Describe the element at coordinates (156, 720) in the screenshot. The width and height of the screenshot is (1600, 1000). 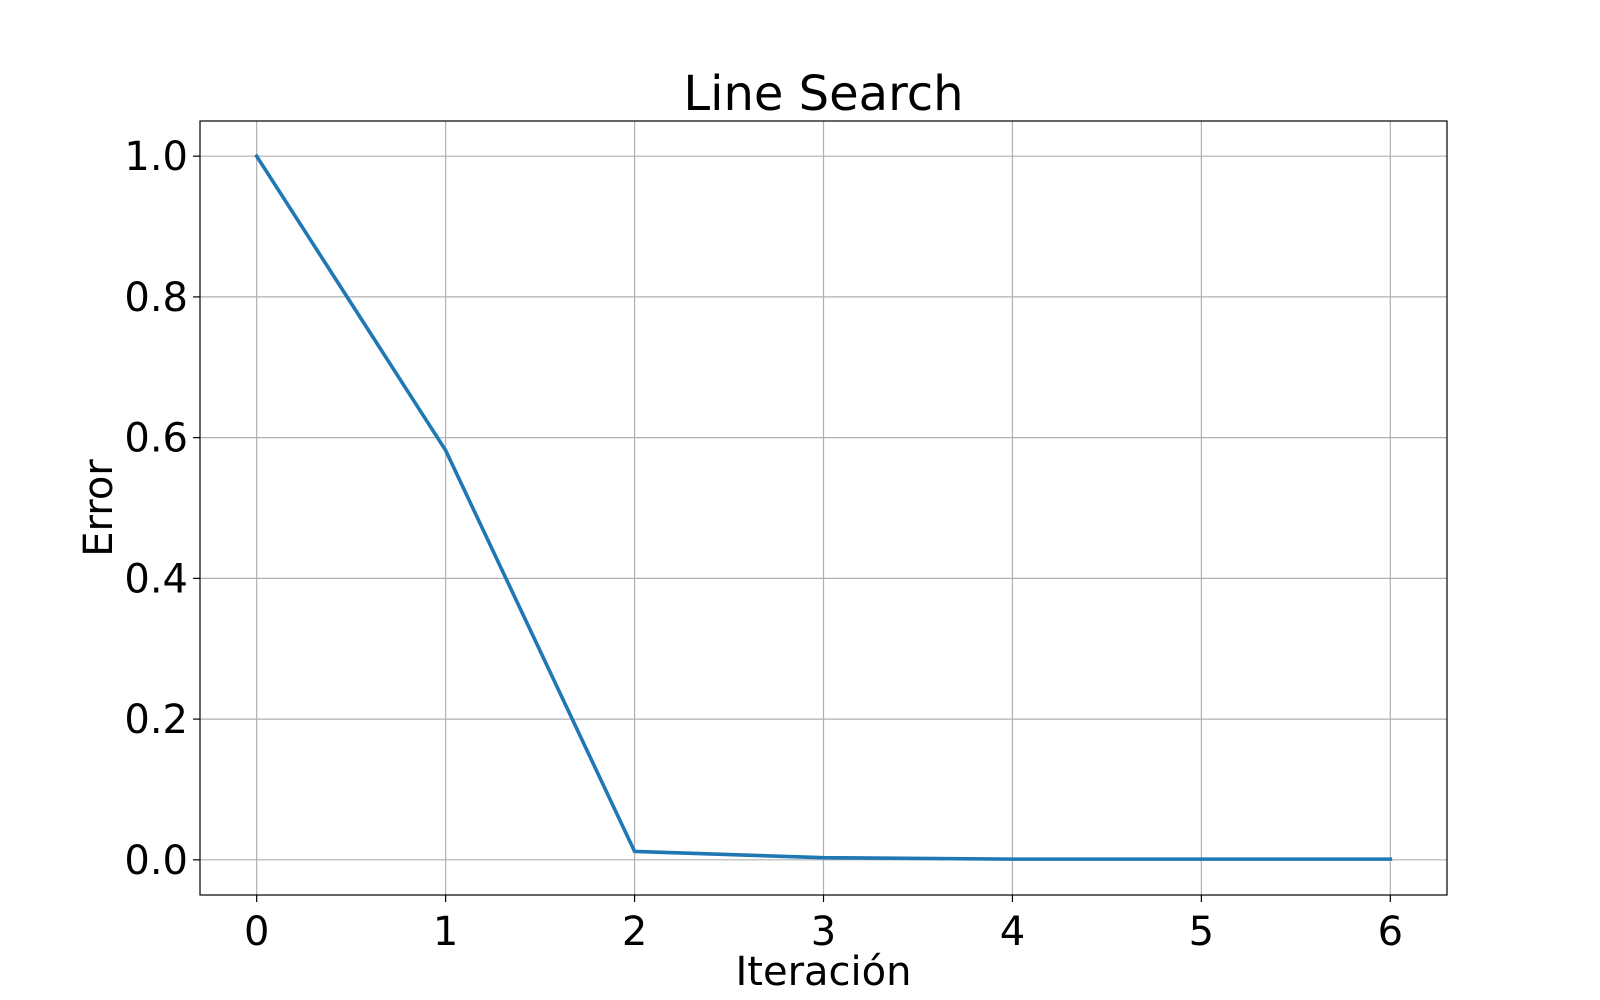
I see `y-tick-label: 0.2` at that location.